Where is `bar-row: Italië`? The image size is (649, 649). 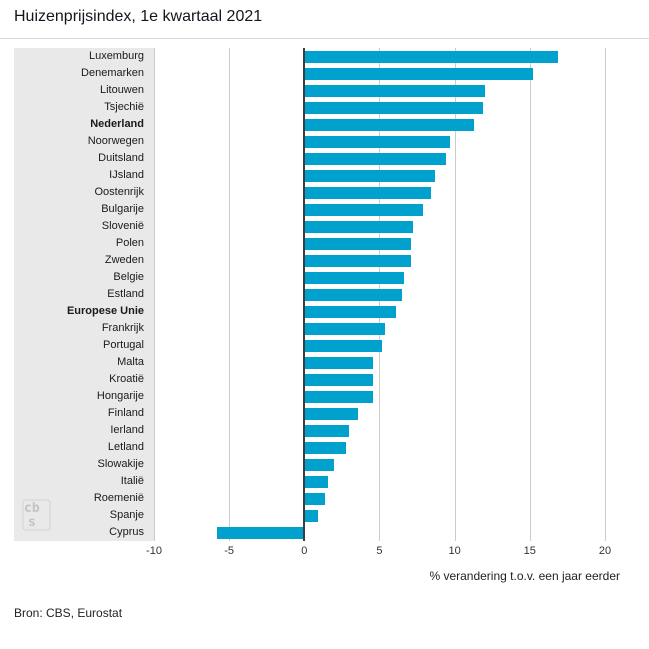 bar-row: Italië is located at coordinates (317, 481).